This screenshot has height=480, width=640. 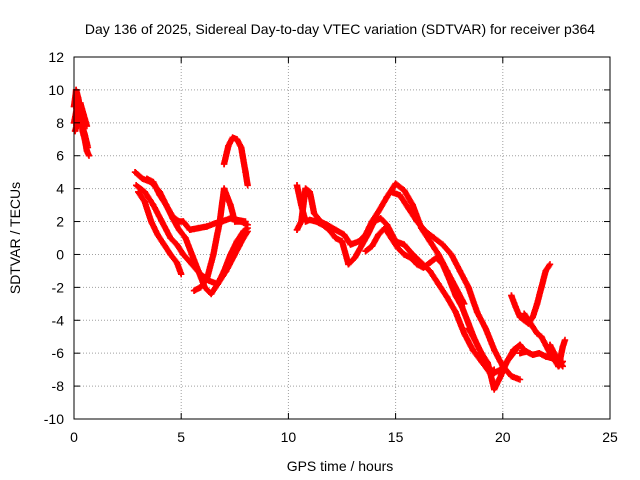 I want to click on y-tick-label: -10, so click(x=54, y=419).